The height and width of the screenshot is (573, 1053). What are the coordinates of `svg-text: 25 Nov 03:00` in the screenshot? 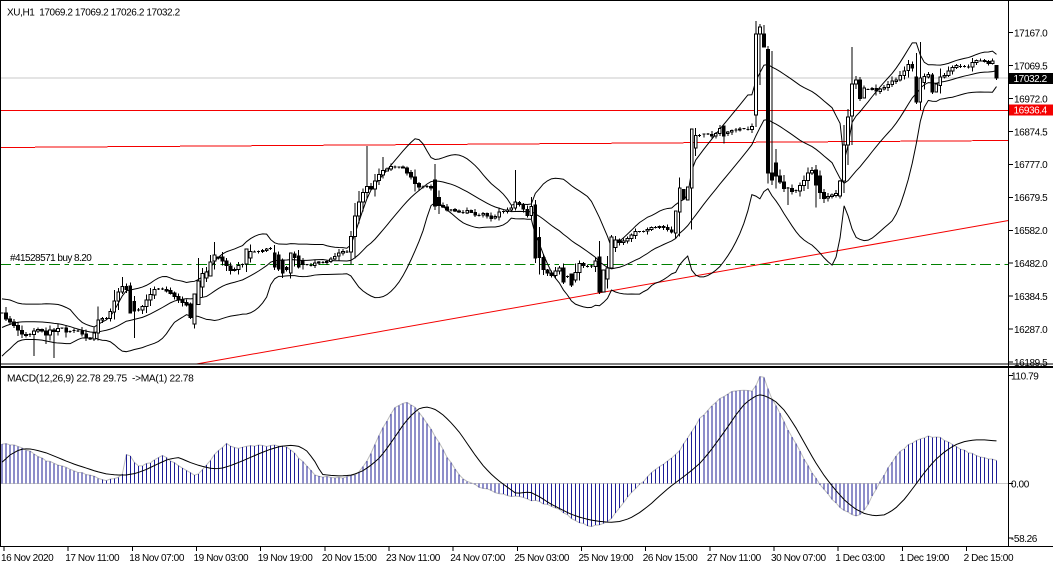 It's located at (542, 558).